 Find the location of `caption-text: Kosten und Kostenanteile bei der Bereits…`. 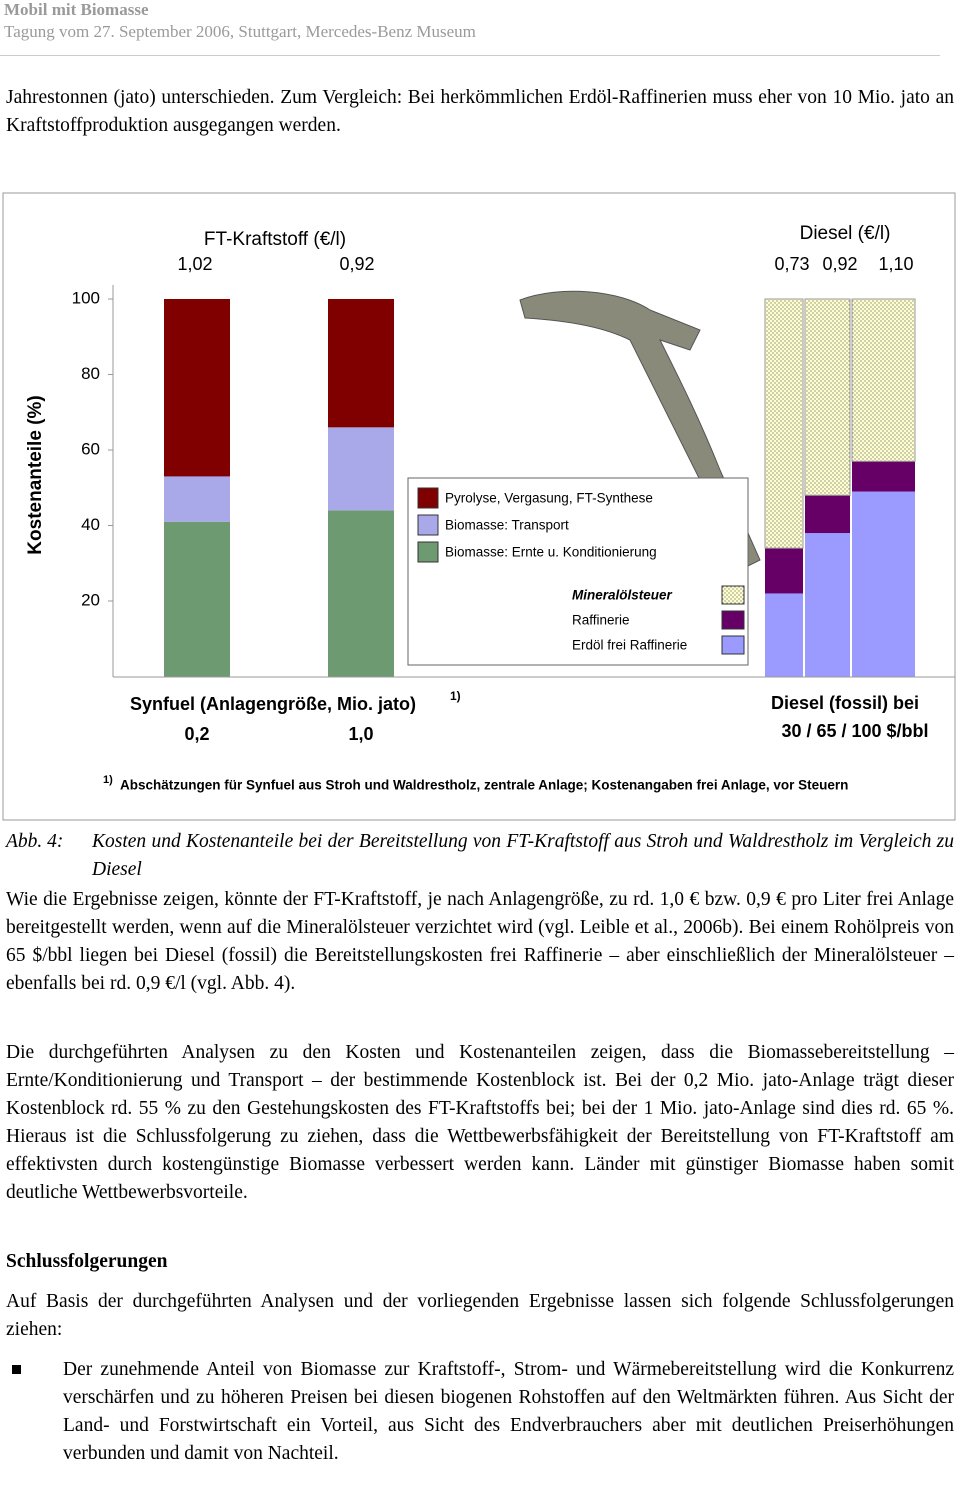

caption-text: Kosten und Kostenanteile bei der Bereits… is located at coordinates (523, 855).